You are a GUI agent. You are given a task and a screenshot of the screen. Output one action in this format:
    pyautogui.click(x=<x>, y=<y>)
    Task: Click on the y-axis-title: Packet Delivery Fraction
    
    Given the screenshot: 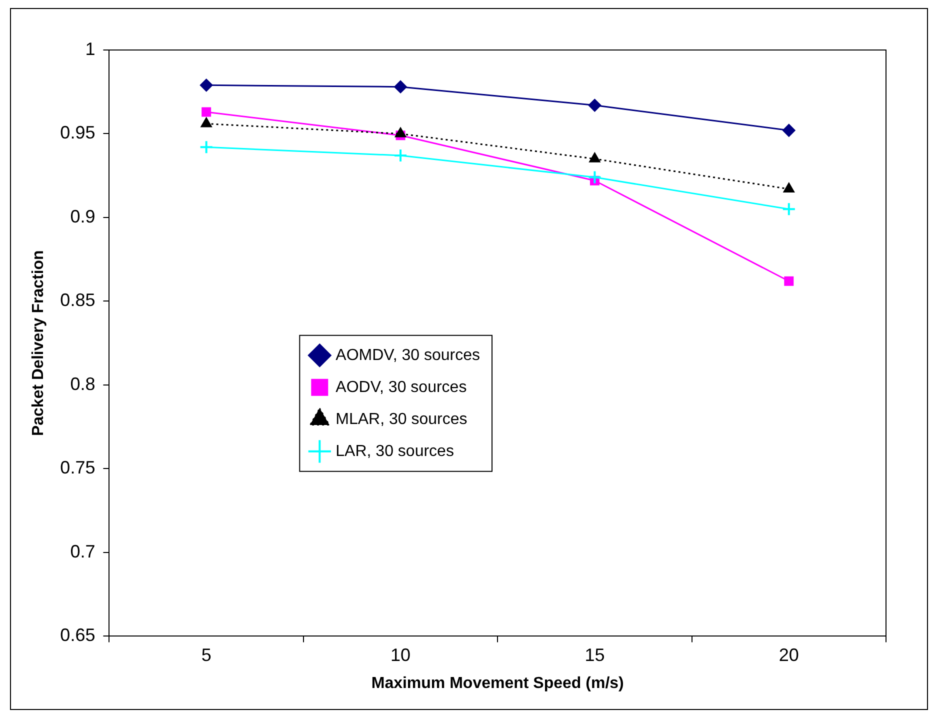 What is the action you would take?
    pyautogui.click(x=39, y=343)
    